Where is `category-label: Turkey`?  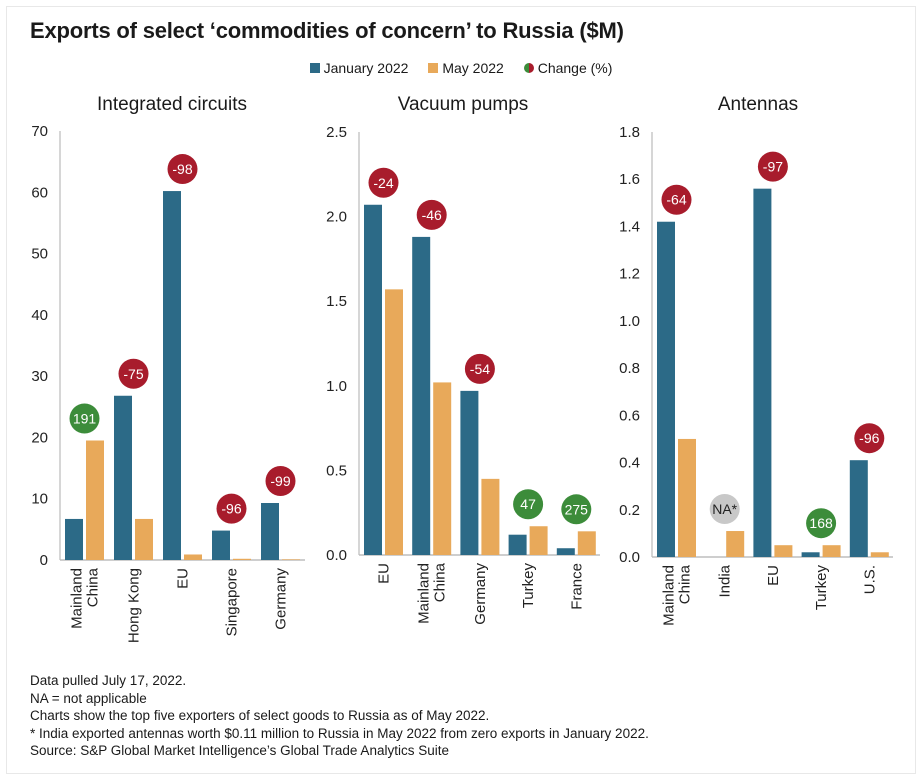
category-label: Turkey is located at coordinates (528, 586).